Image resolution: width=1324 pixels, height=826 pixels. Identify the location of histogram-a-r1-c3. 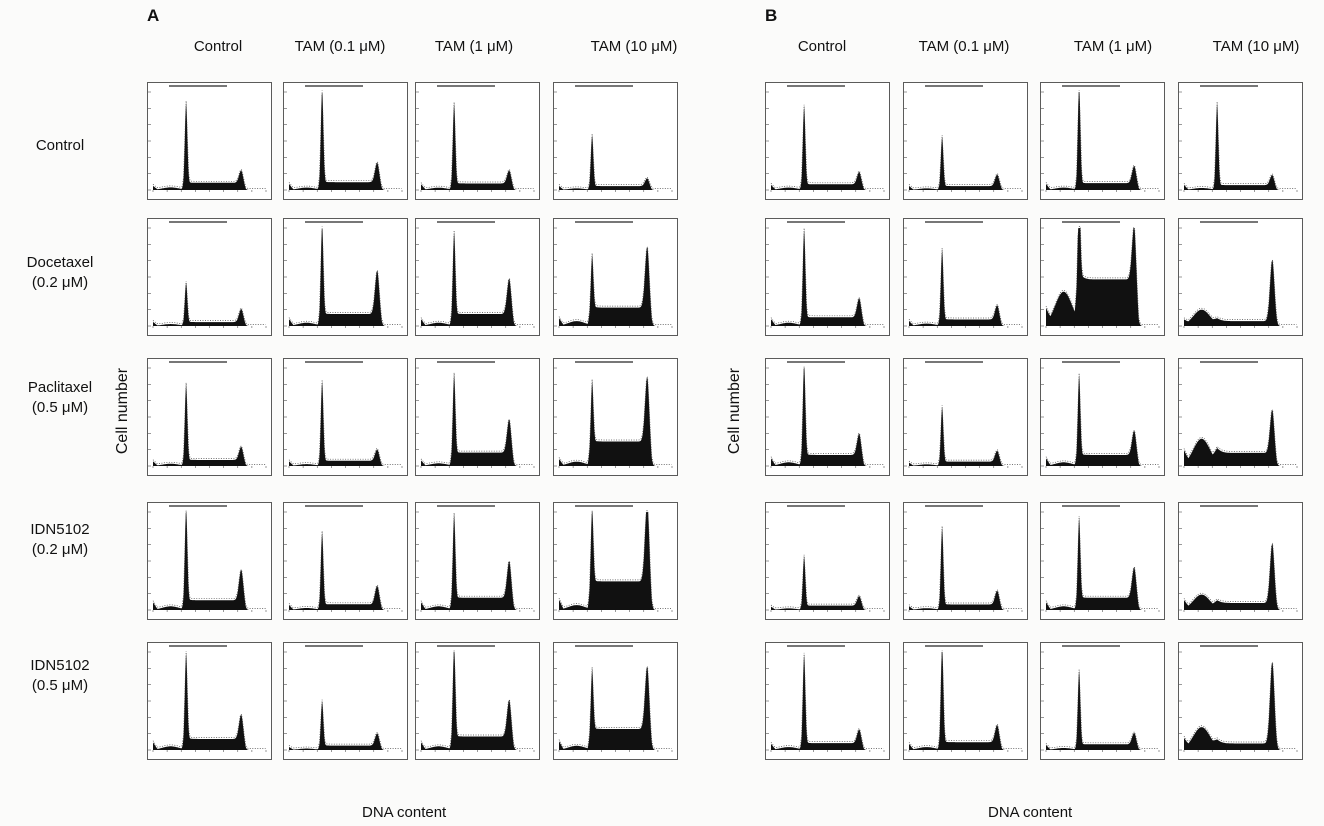
(477, 141).